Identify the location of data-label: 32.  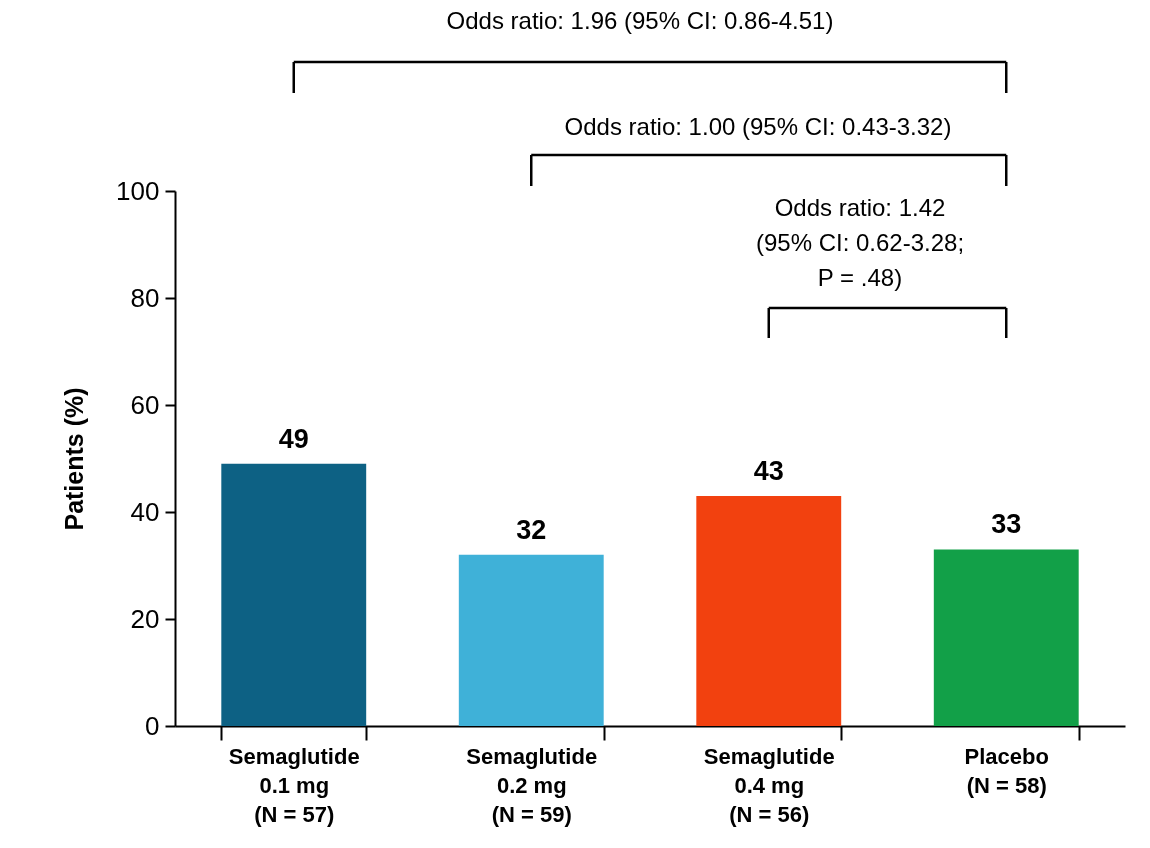
(531, 529).